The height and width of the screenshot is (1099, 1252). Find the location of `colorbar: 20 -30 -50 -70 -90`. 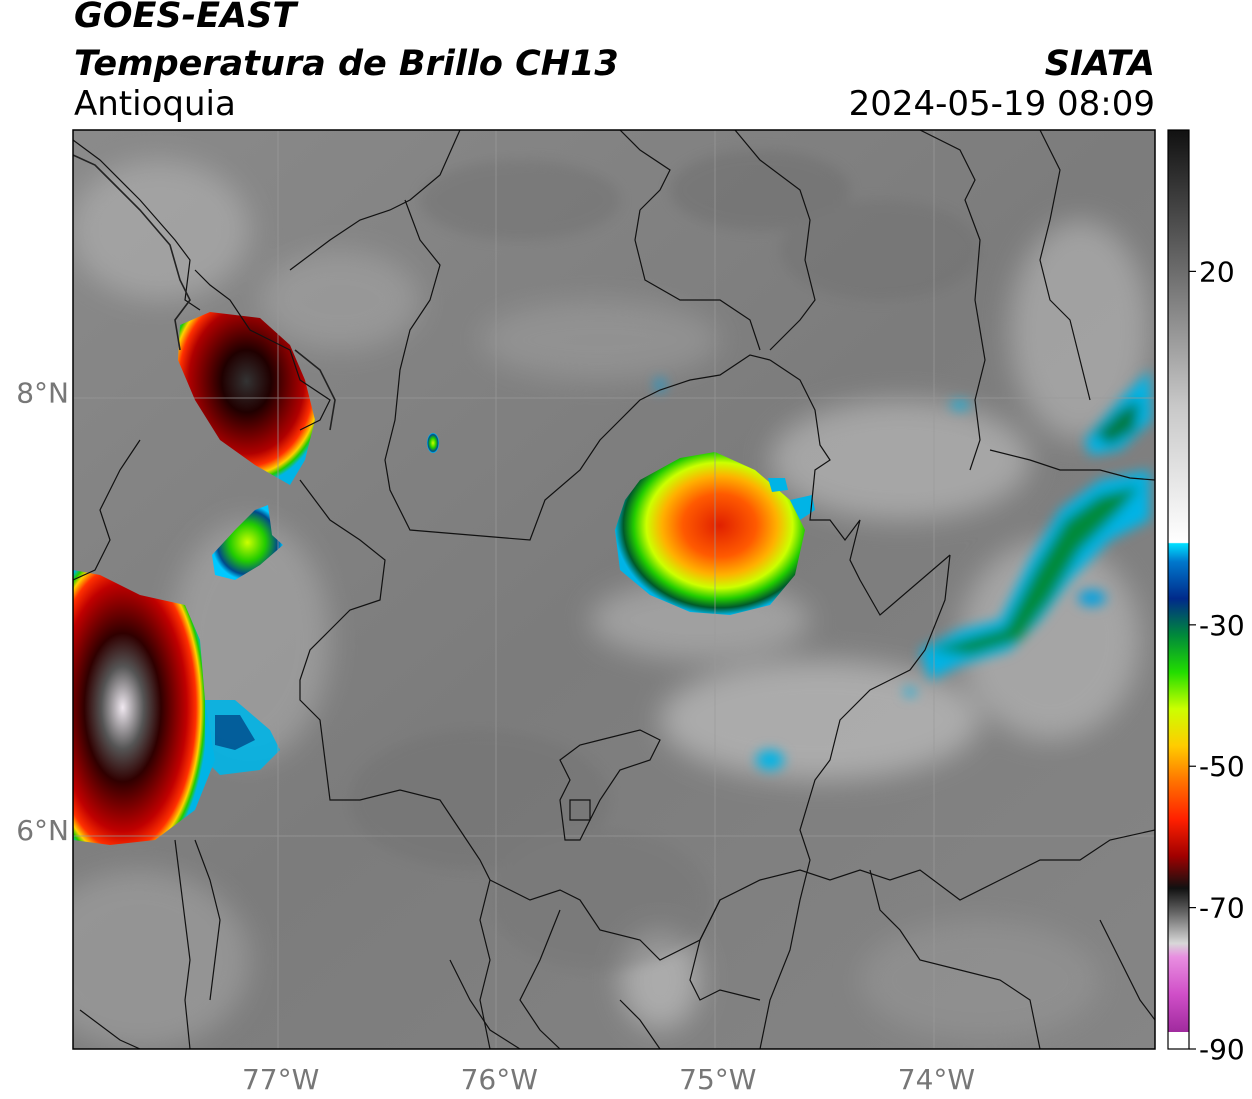

colorbar: 20 -30 -50 -70 -90 is located at coordinates (1206, 597).